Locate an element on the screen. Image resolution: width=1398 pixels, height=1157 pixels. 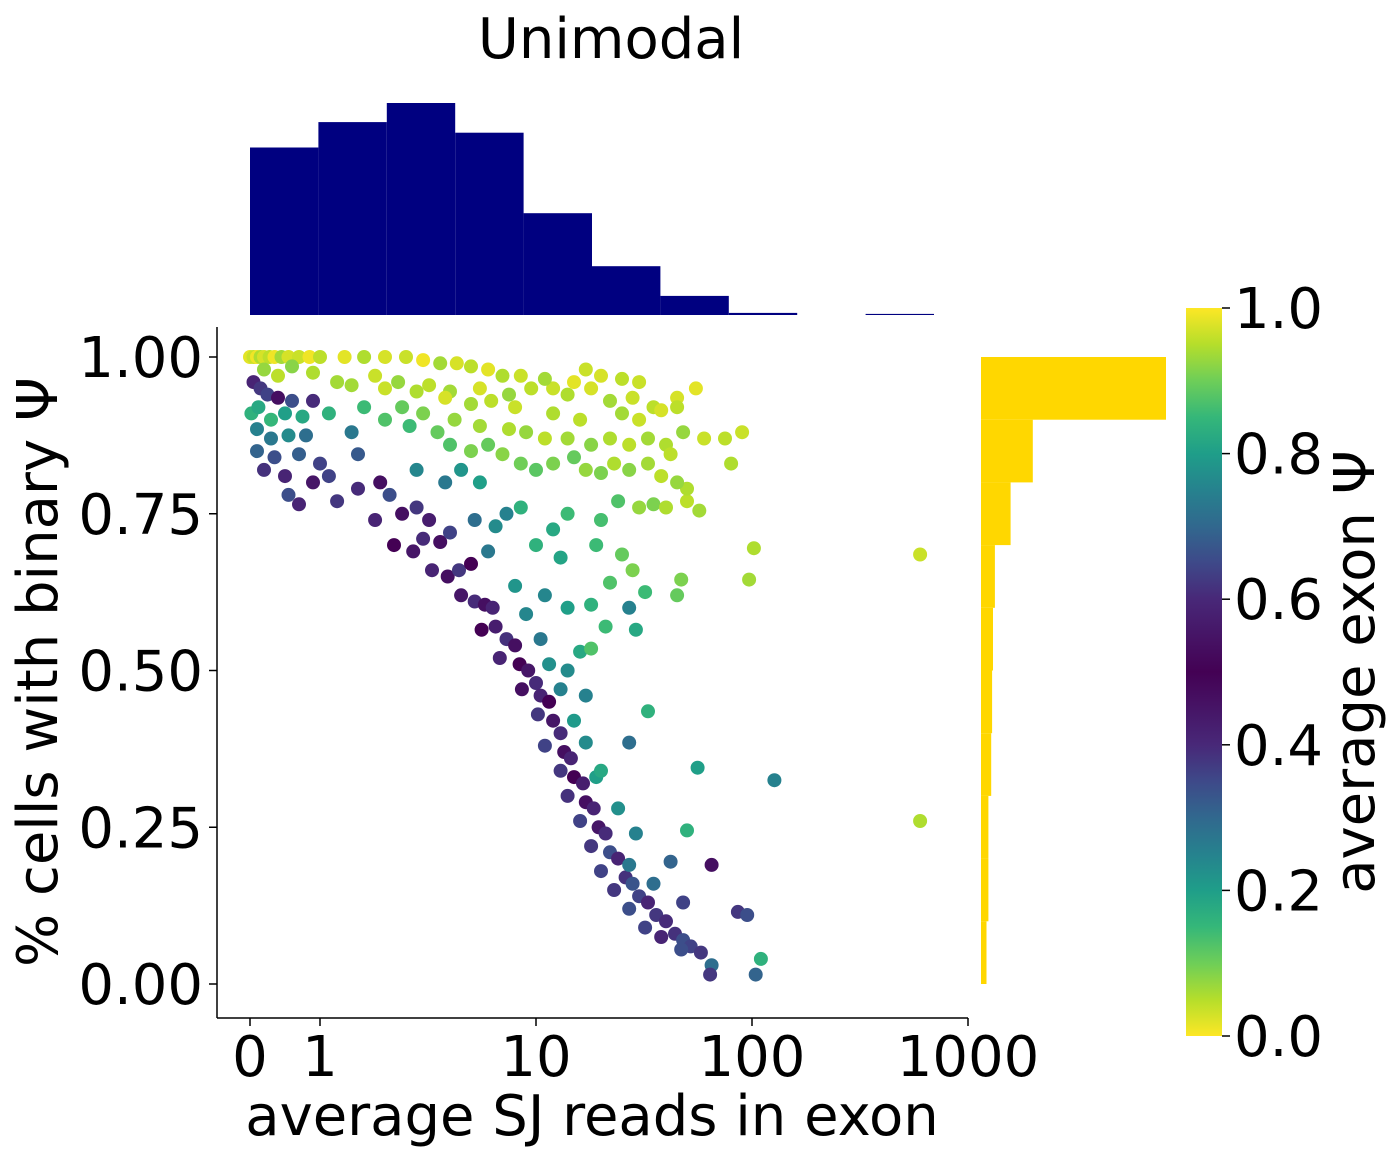
colorbar-tick-label: 1.0 is located at coordinates (1278, 309).